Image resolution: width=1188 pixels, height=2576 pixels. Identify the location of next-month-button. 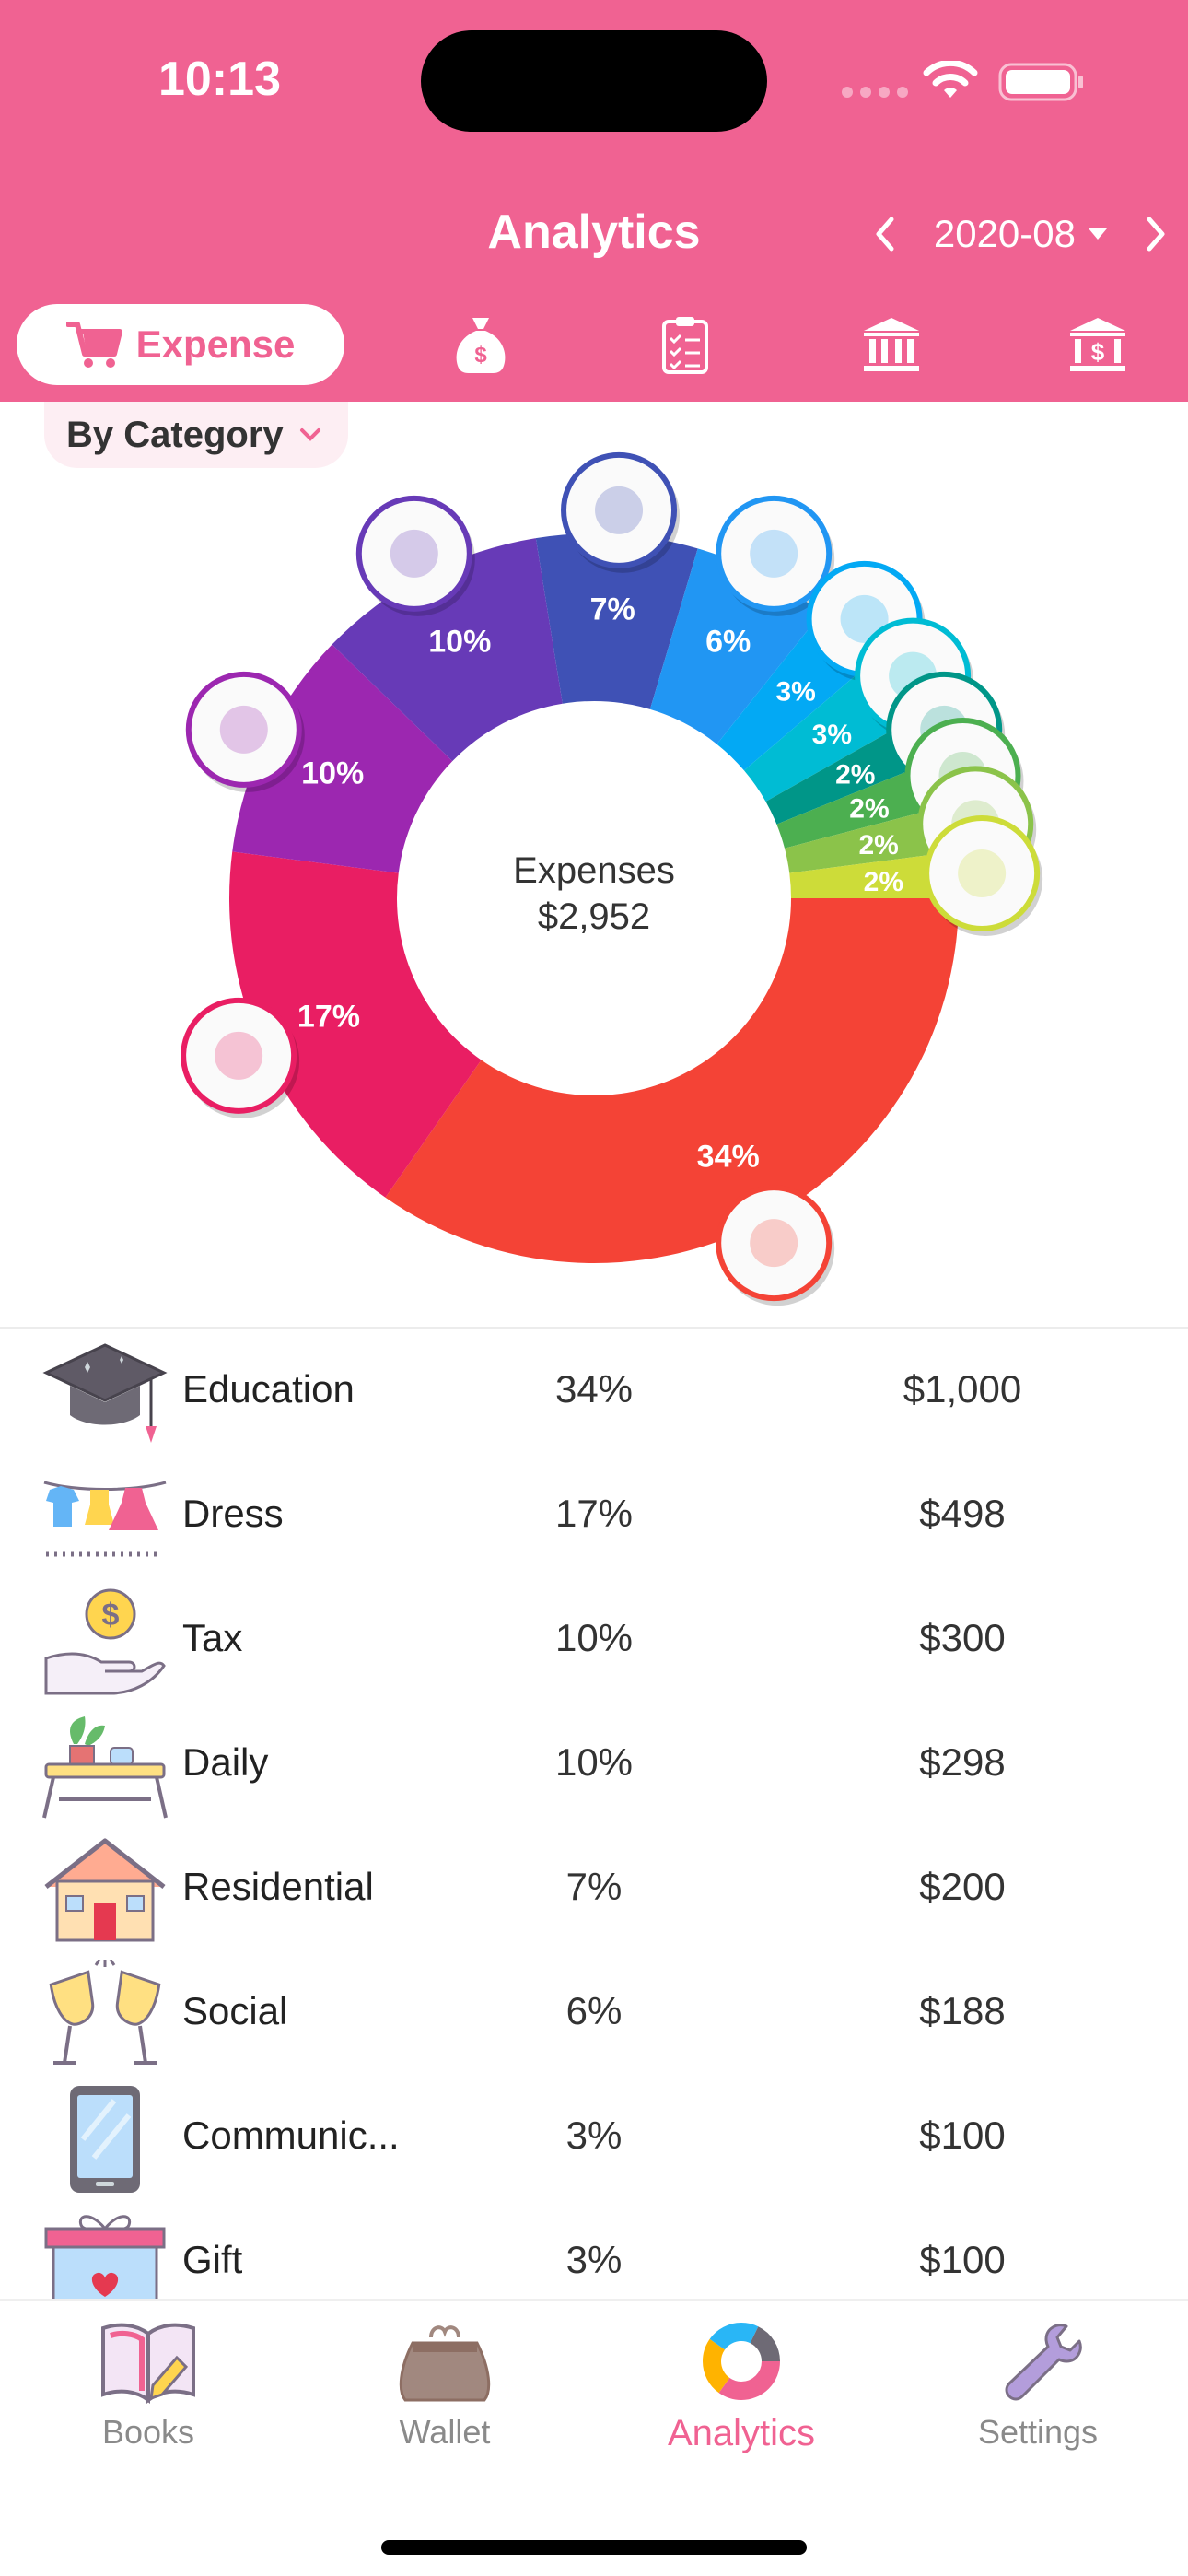
(1156, 234).